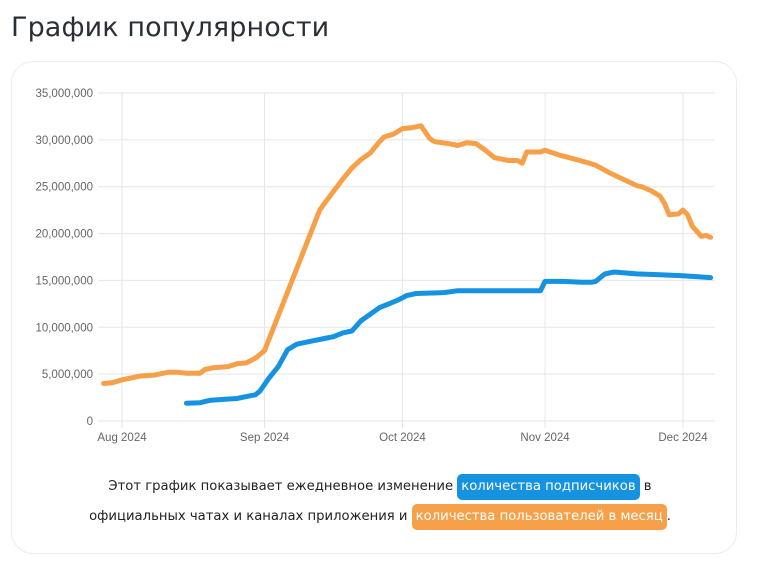 Image resolution: width=758 pixels, height=571 pixels. What do you see at coordinates (122, 438) in the screenshot?
I see `x-tick-label: Aug 2024` at bounding box center [122, 438].